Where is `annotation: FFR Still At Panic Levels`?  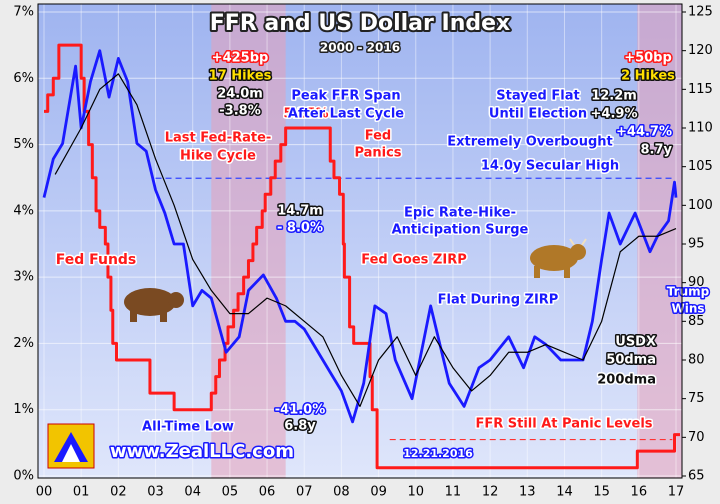
annotation: FFR Still At Panic Levels is located at coordinates (563, 424).